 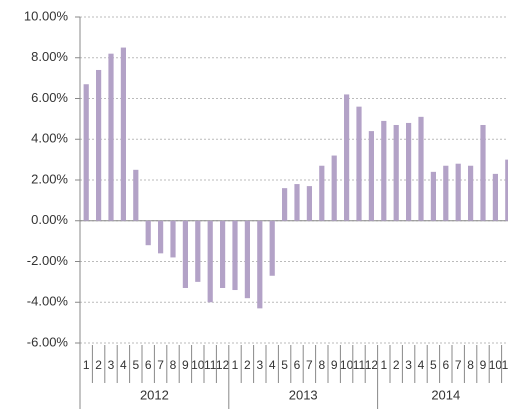 I want to click on y-tick-label: 2.00%, so click(x=49, y=178).